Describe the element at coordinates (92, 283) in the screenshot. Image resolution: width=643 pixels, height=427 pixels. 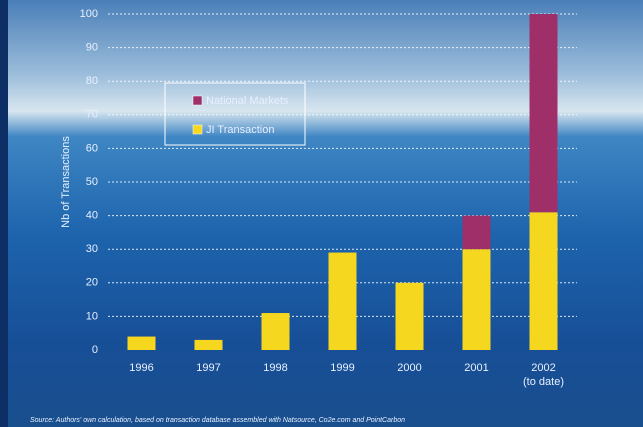
I see `y-tick-label: 20` at that location.